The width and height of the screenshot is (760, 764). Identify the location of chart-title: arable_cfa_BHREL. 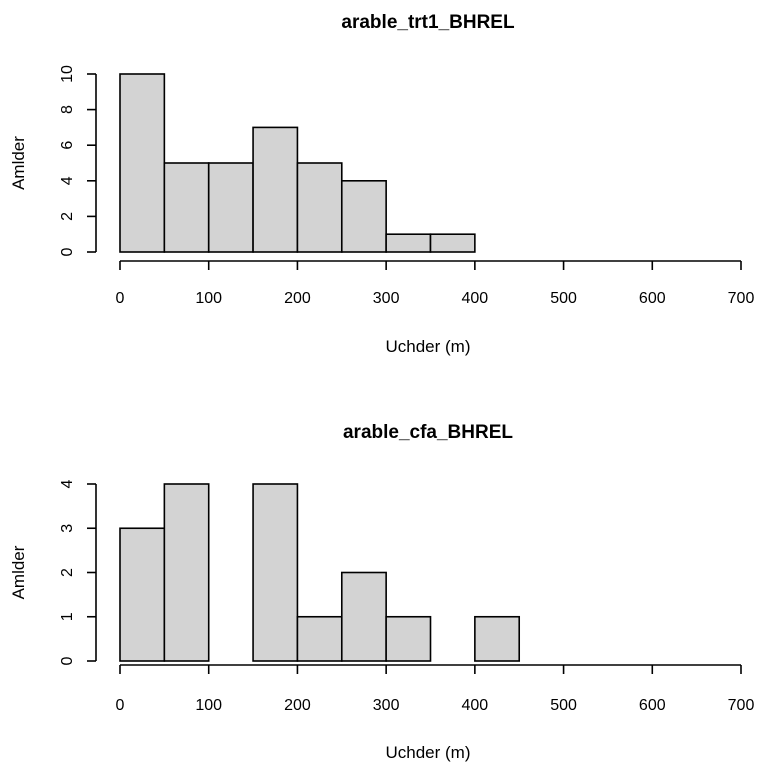
(428, 432).